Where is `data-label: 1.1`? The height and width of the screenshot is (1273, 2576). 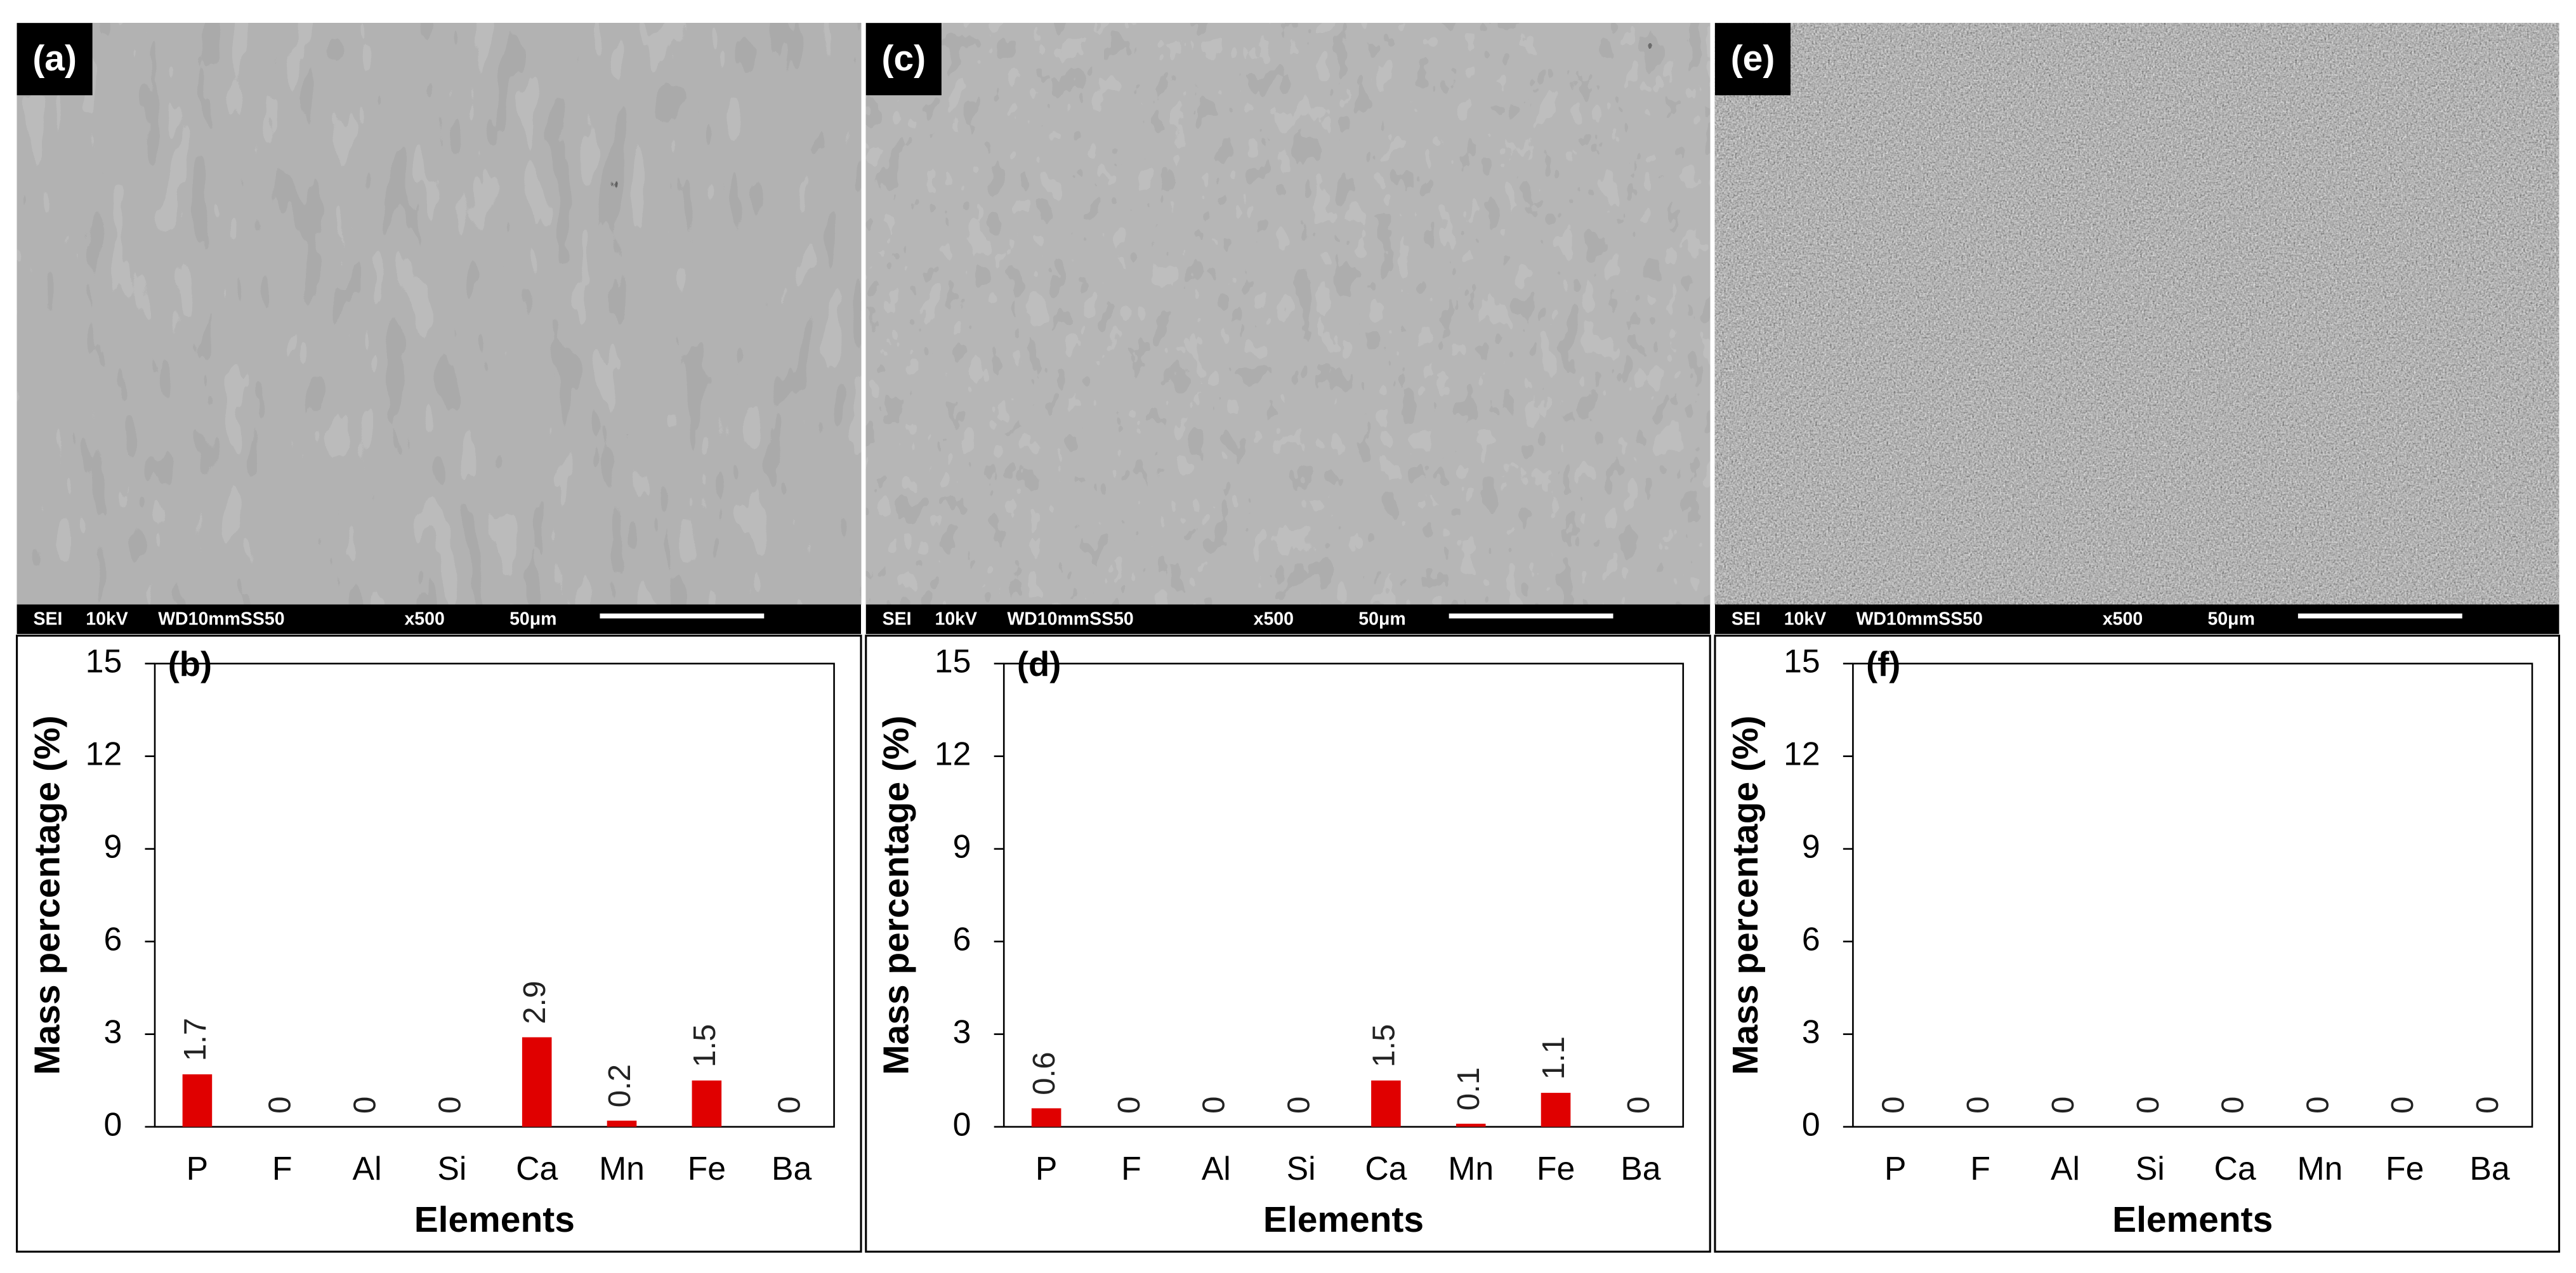 data-label: 1.1 is located at coordinates (1553, 1057).